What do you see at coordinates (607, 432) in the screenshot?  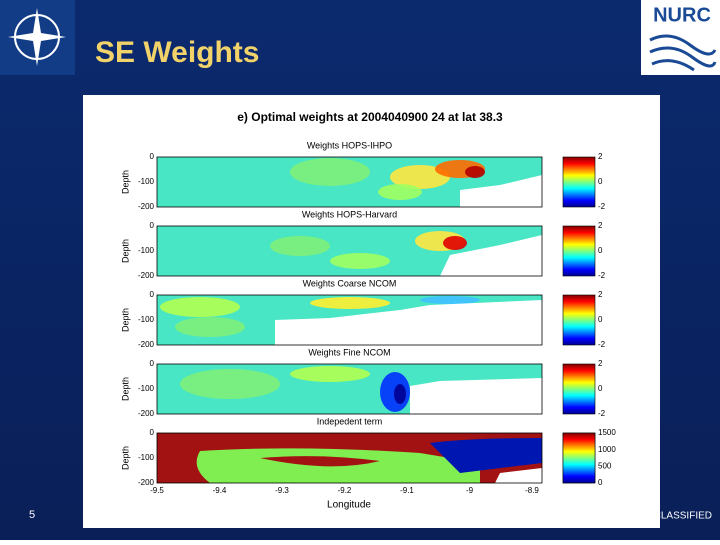 I see `colorbar-tick-label: 1500` at bounding box center [607, 432].